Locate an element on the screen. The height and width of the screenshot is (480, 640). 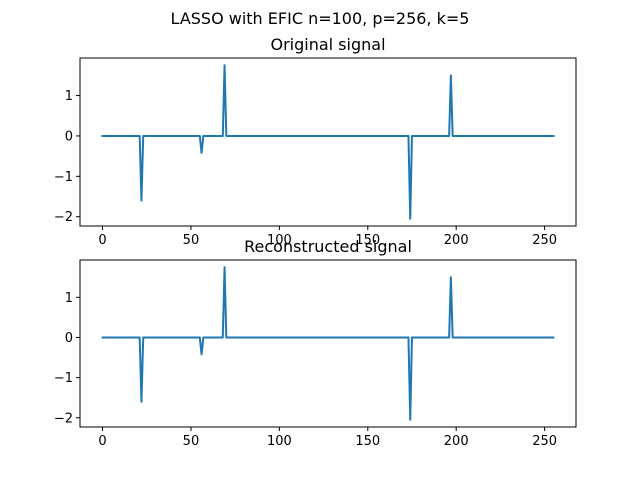
figure-suptitle: LASSO with EFIC n=100, p=256, k=5 is located at coordinates (320, 18).